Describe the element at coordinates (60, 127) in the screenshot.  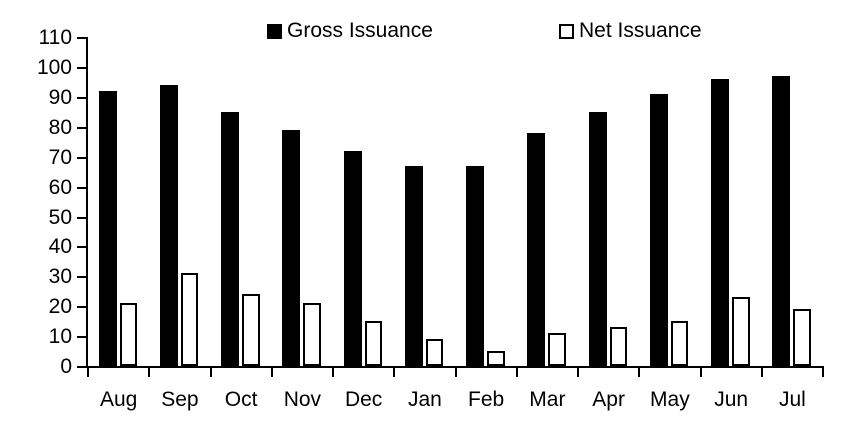
I see `y-axis-tick-label: 80` at that location.